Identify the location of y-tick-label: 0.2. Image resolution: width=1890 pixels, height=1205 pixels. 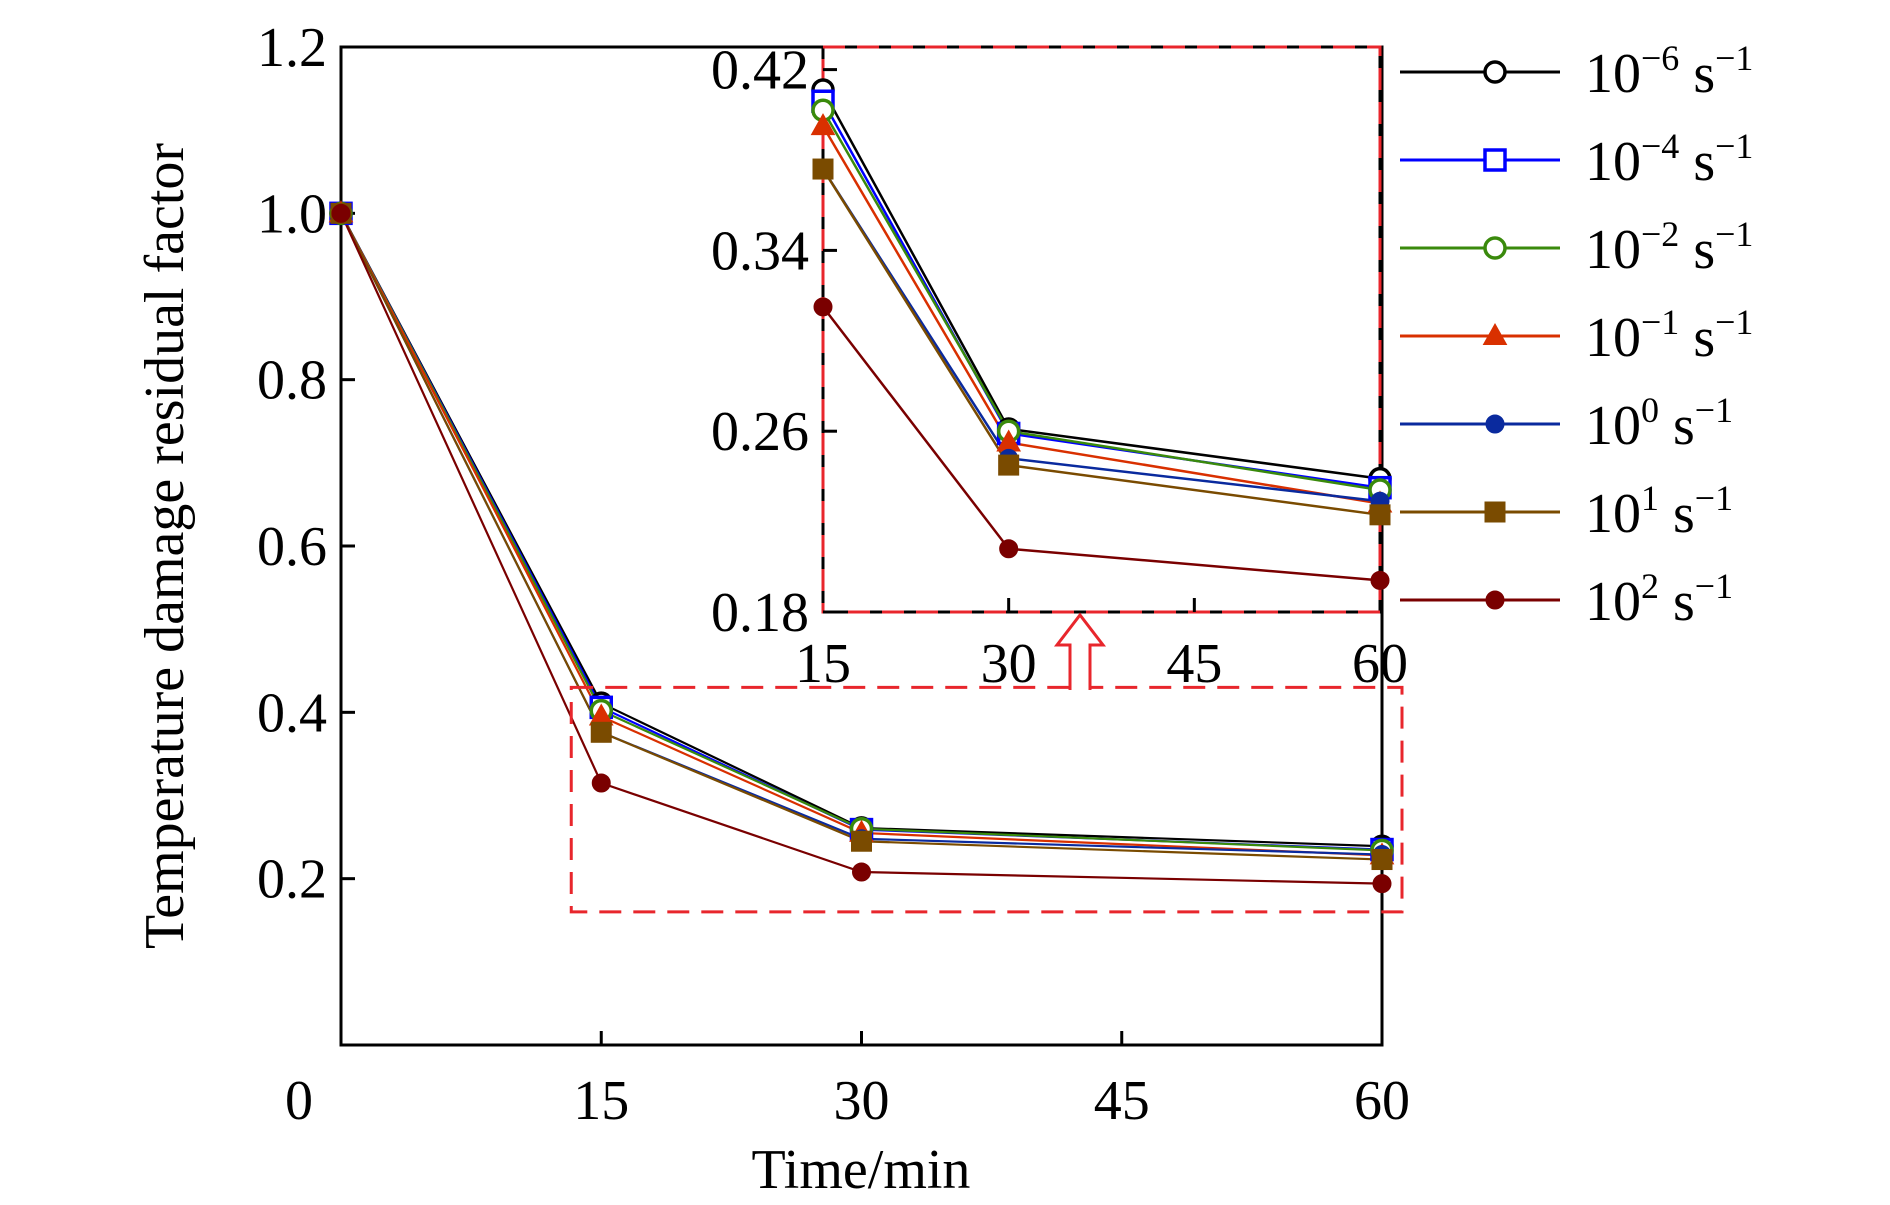
(292, 880).